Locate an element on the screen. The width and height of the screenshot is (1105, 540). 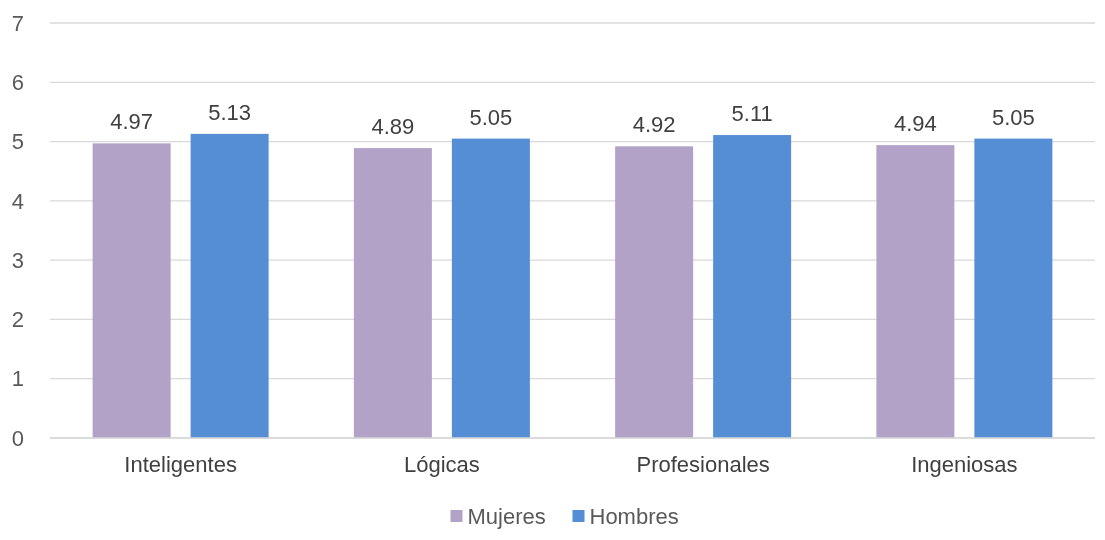
y-tick-label: 7 is located at coordinates (17, 23).